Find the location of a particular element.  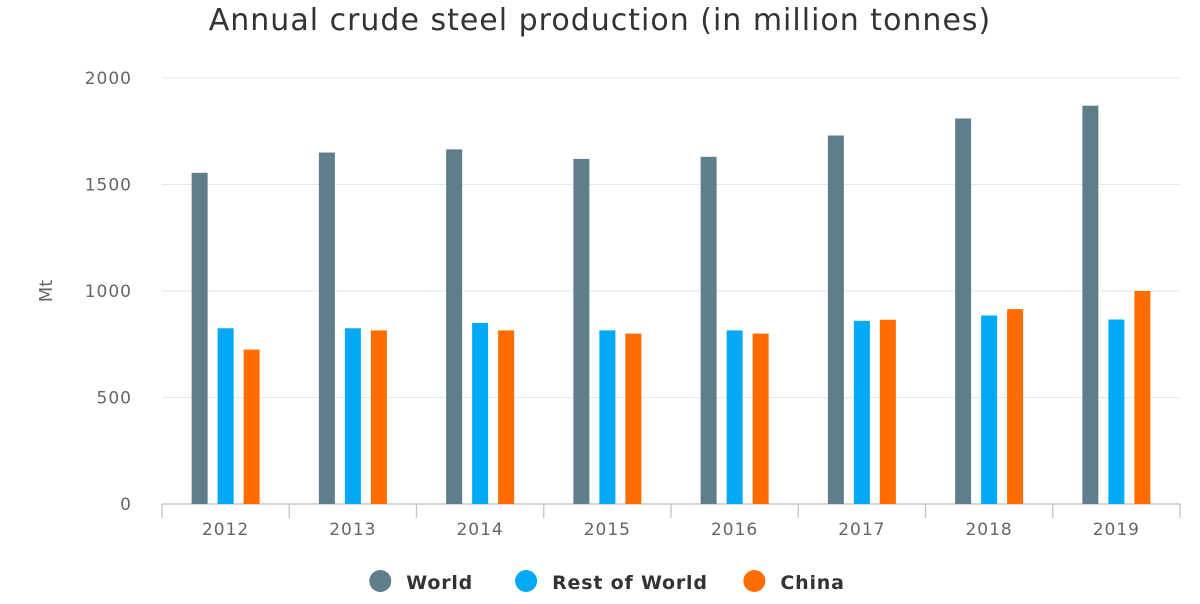

x-tick-label: 2019 is located at coordinates (1116, 530).